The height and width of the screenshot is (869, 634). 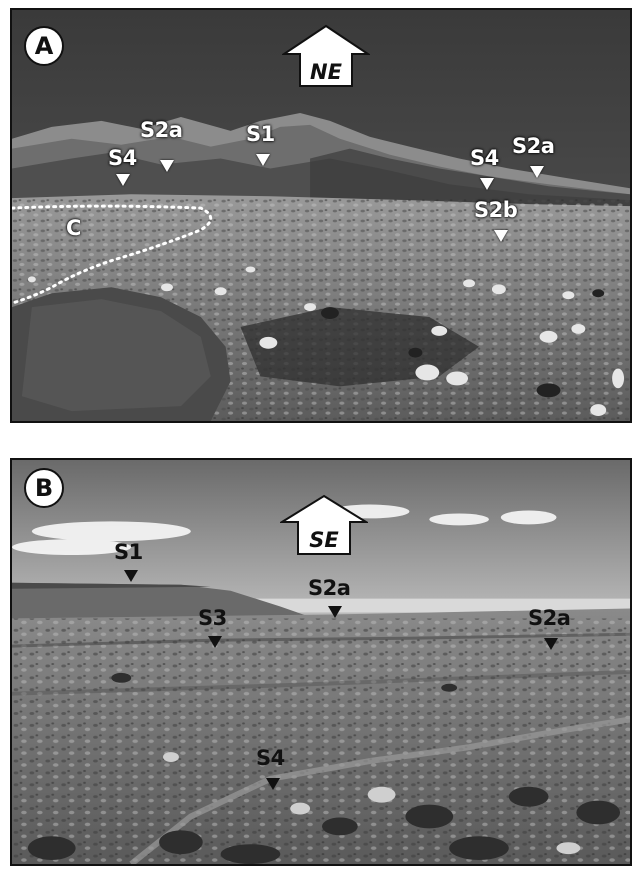 What do you see at coordinates (44, 488) in the screenshot?
I see `panel-b-badge: B` at bounding box center [44, 488].